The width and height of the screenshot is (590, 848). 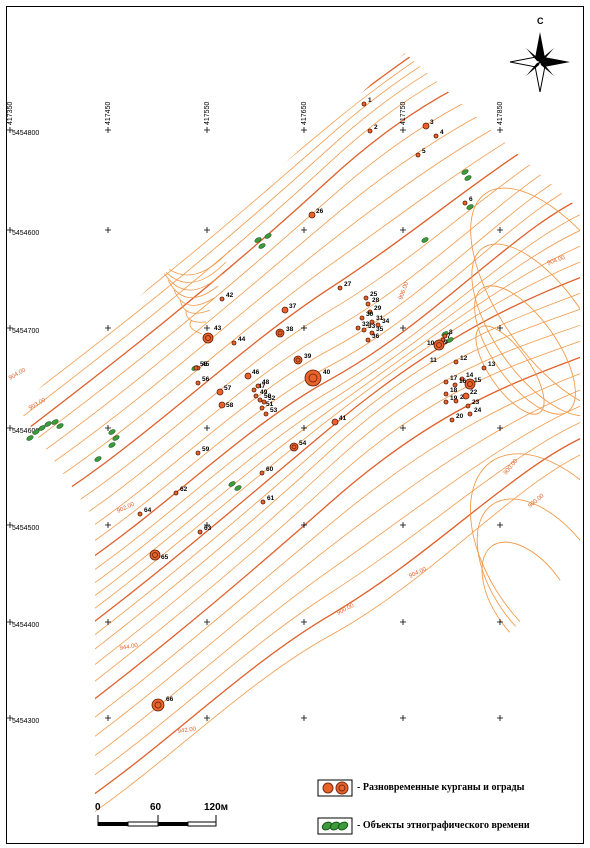 What do you see at coordinates (264, 392) in the screenshot?
I see `kurgan-label: 49` at bounding box center [264, 392].